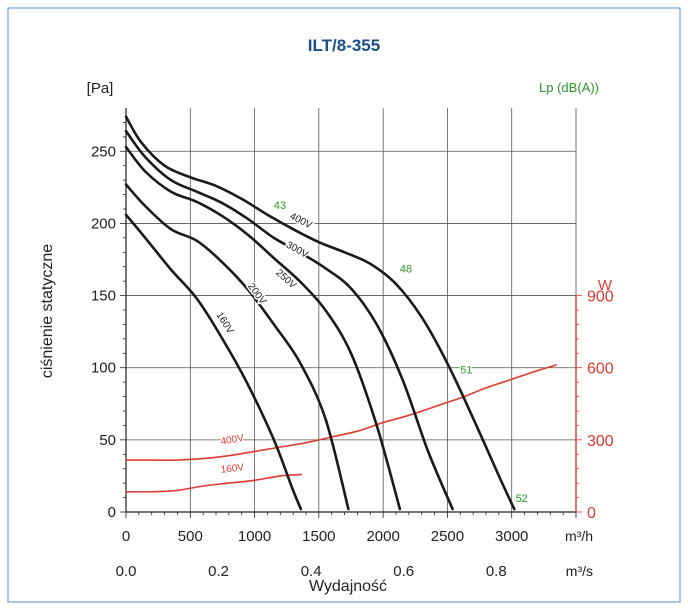 This screenshot has height=615, width=688. Describe the element at coordinates (406, 269) in the screenshot. I see `noise-label: 48` at that location.